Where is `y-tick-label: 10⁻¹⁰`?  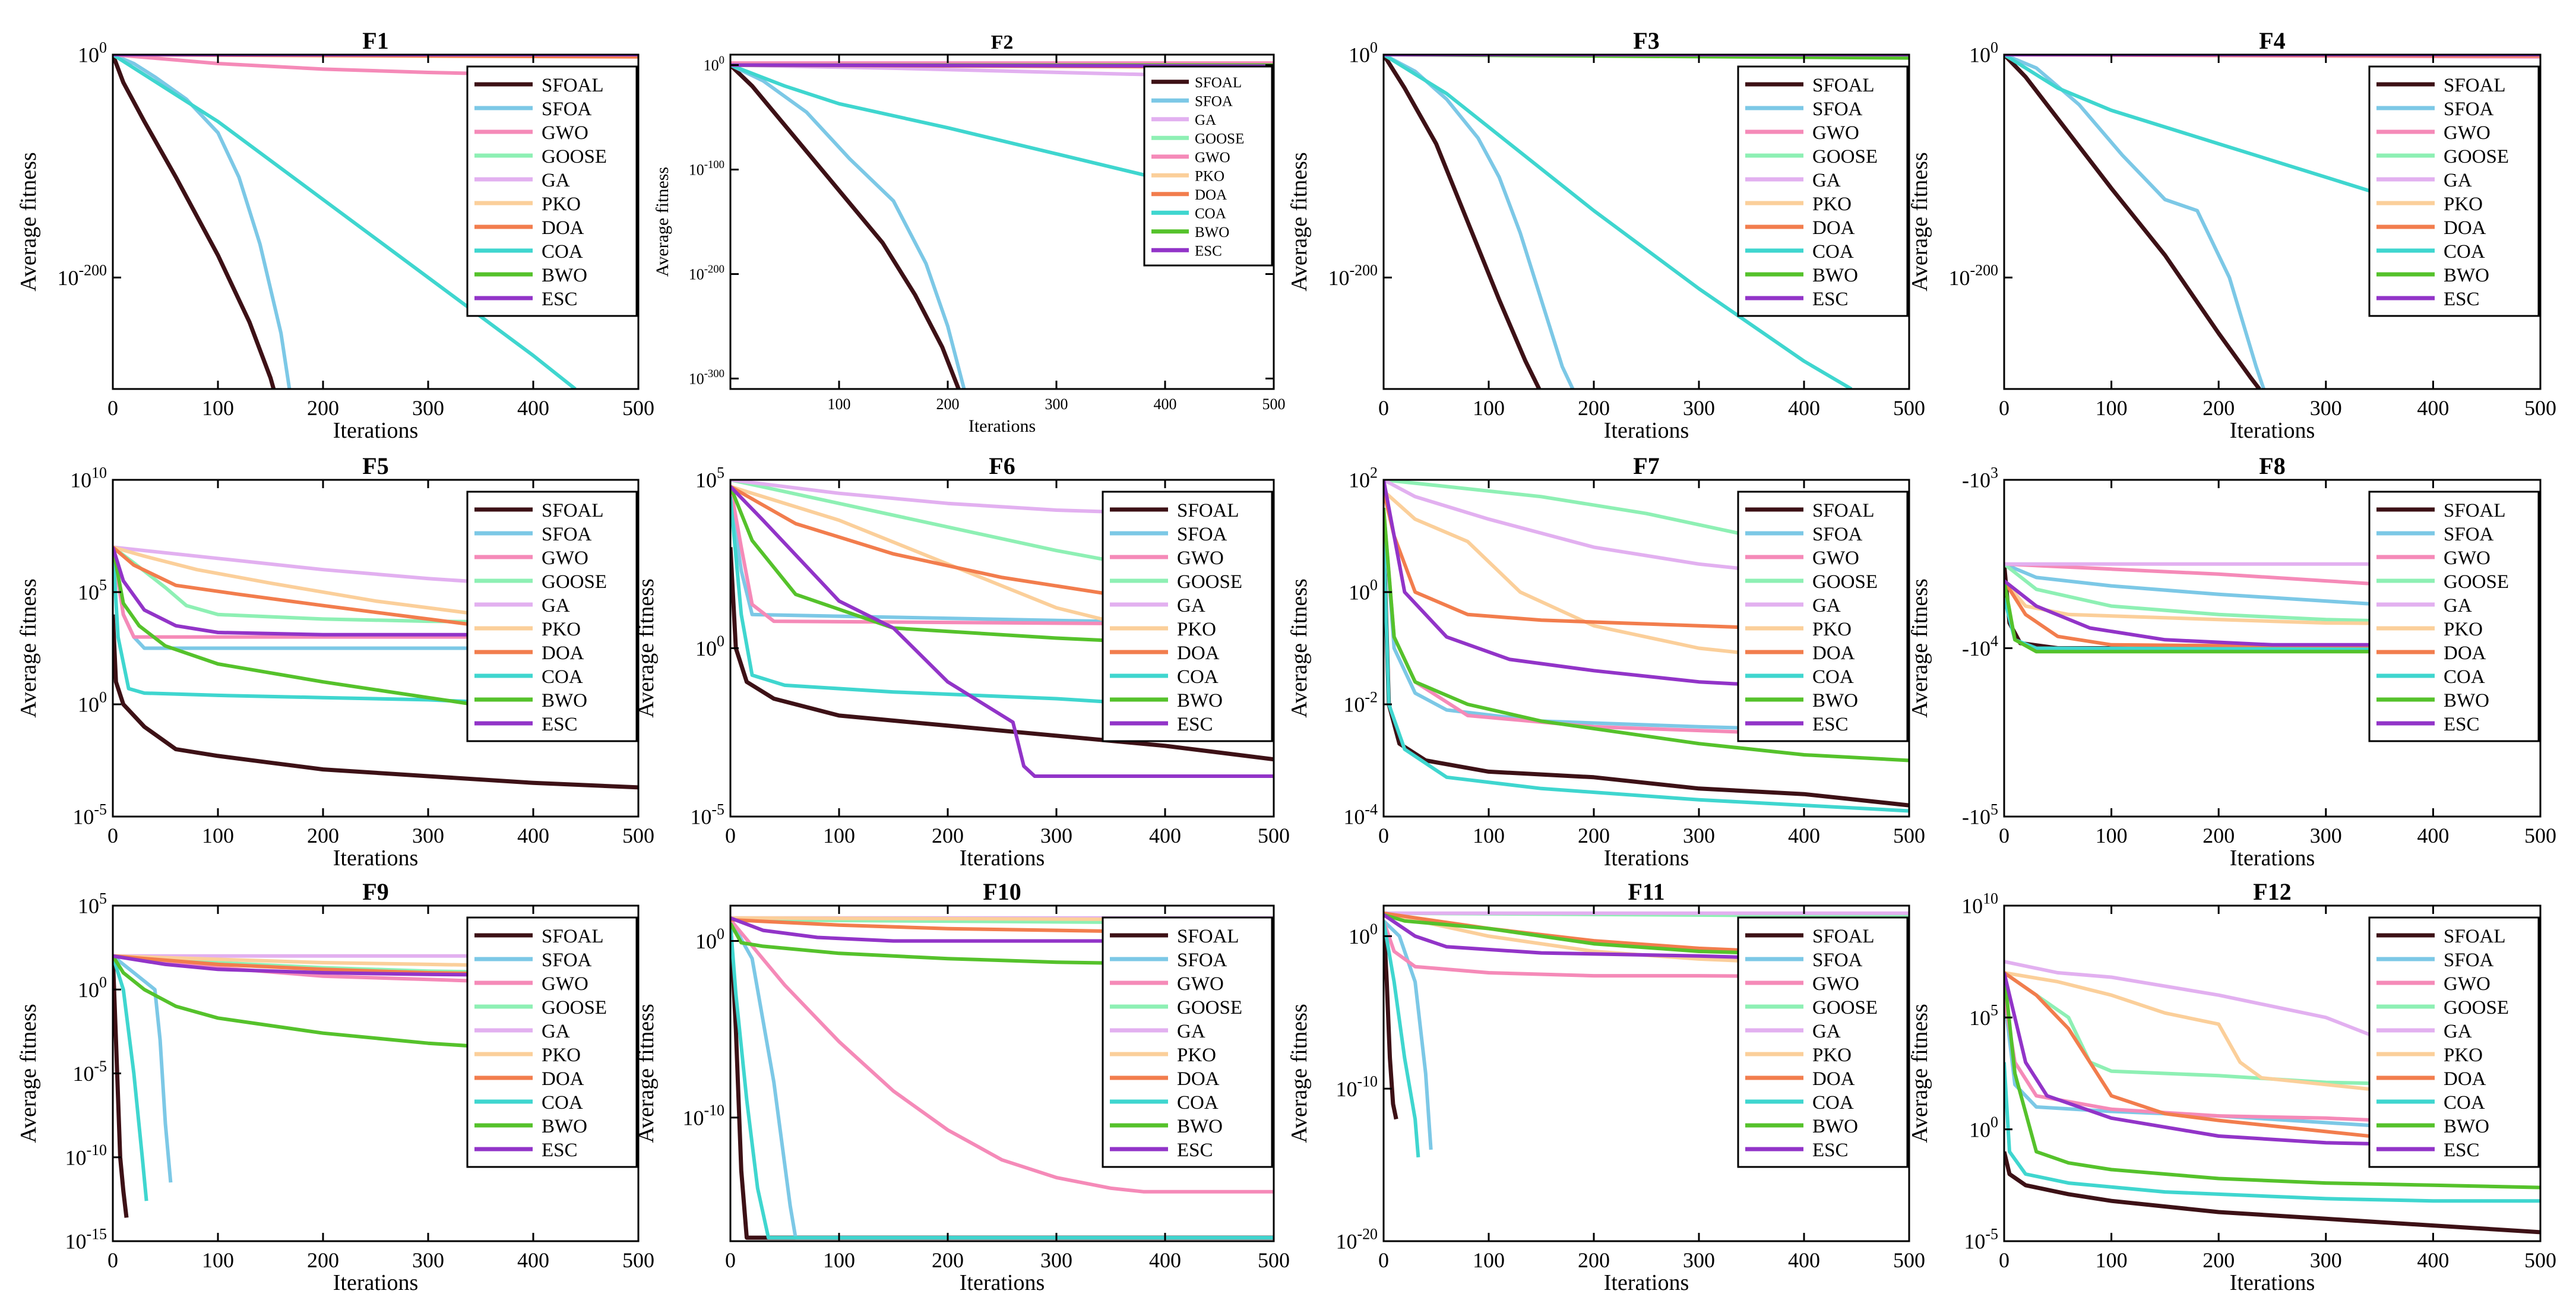 y-tick-label: 10⁻¹⁰ is located at coordinates (86, 1155).